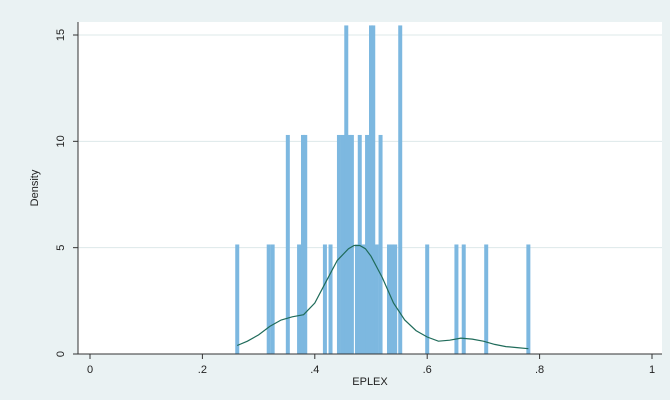 This screenshot has height=400, width=670. I want to click on x-tick-label: .4, so click(314, 370).